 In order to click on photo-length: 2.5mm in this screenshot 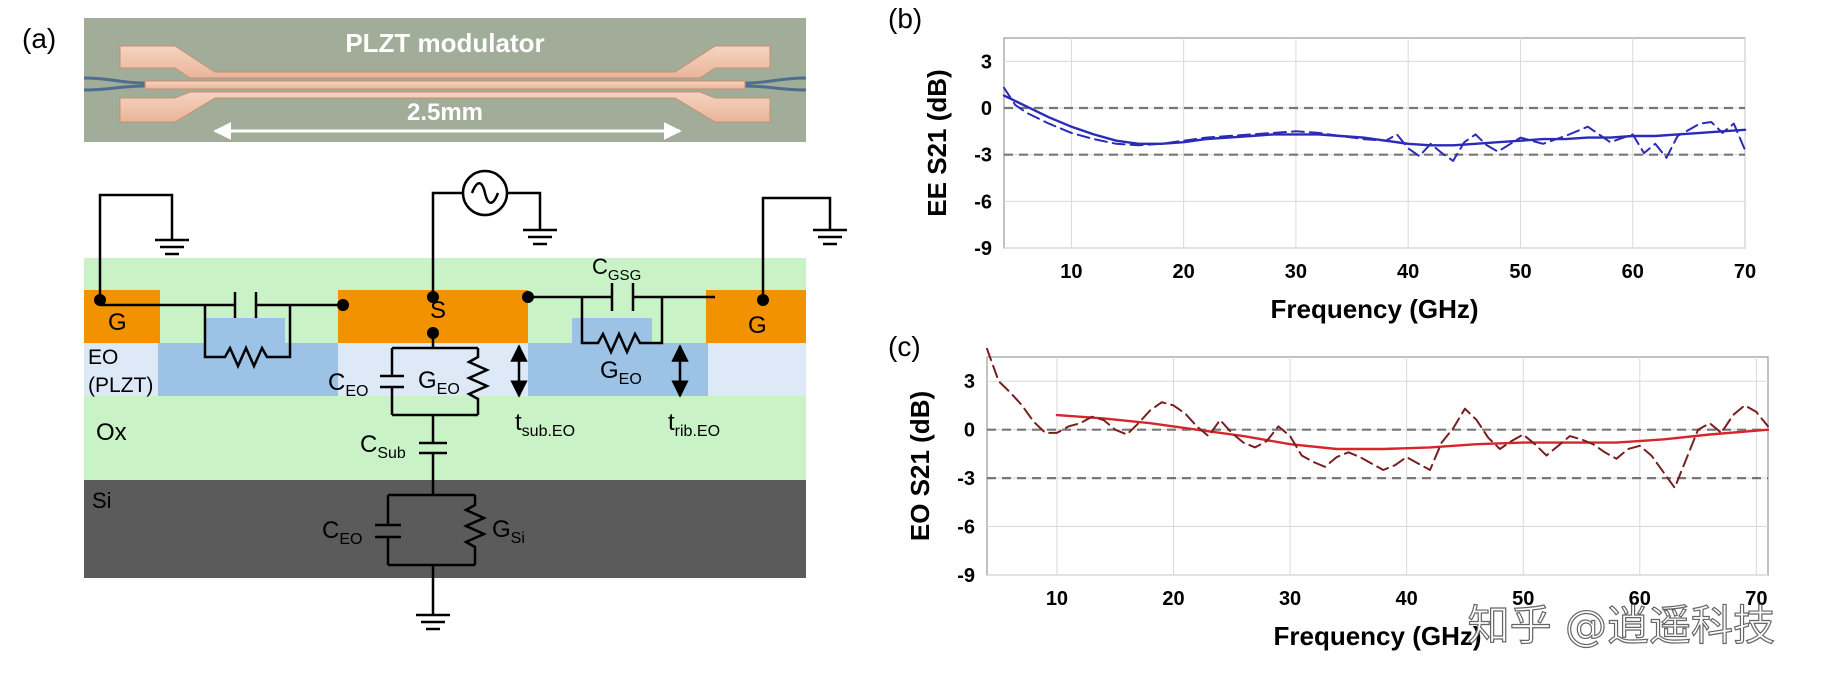, I will do `click(445, 112)`.